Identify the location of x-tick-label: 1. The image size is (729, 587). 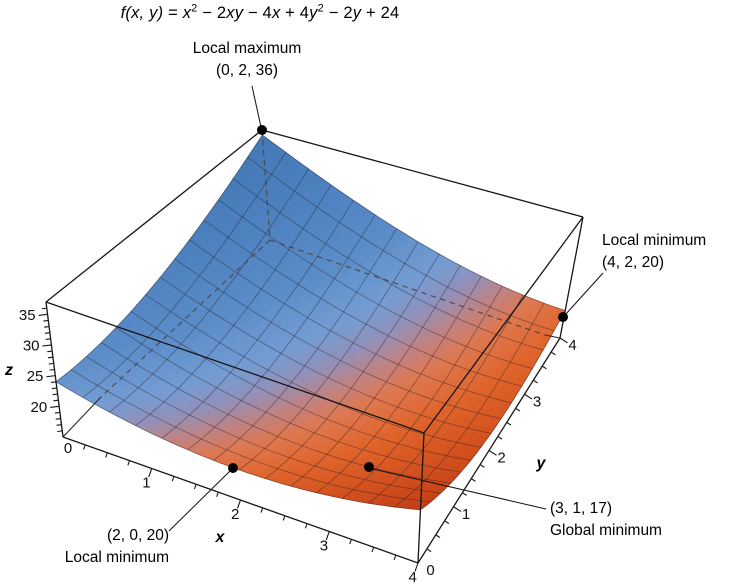
(146, 483).